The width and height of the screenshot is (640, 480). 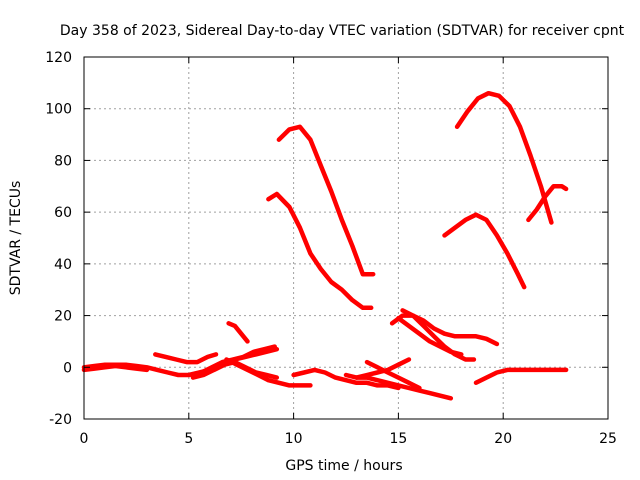 I want to click on x-tick-label: 5, so click(x=188, y=439).